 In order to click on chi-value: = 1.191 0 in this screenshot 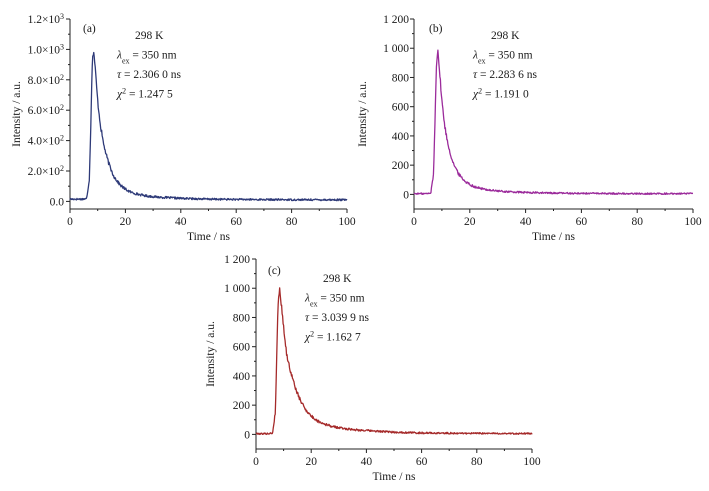, I will do `click(505, 95)`.